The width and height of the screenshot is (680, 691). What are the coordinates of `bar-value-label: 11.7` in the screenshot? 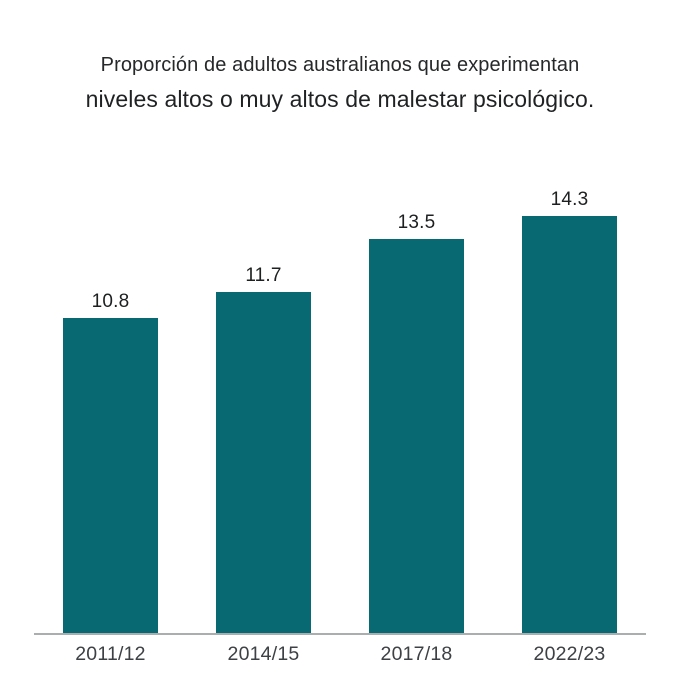 It's located at (263, 275).